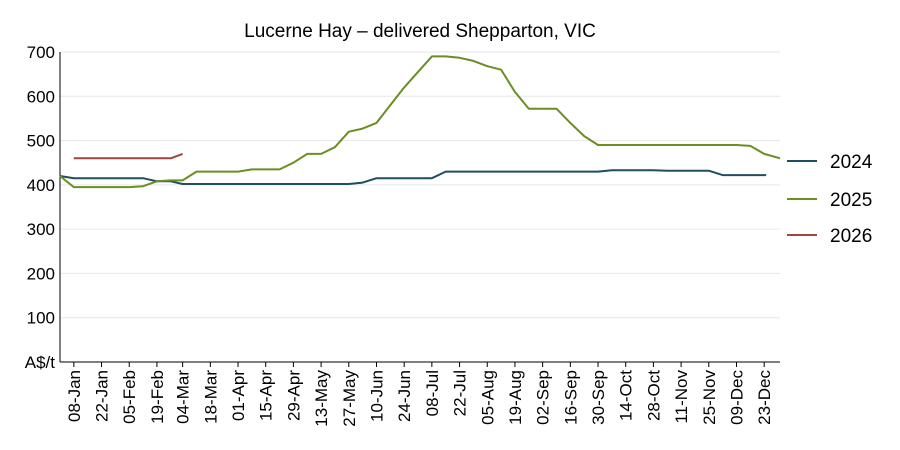  I want to click on x-tick-label: 22-Jan, so click(102, 396).